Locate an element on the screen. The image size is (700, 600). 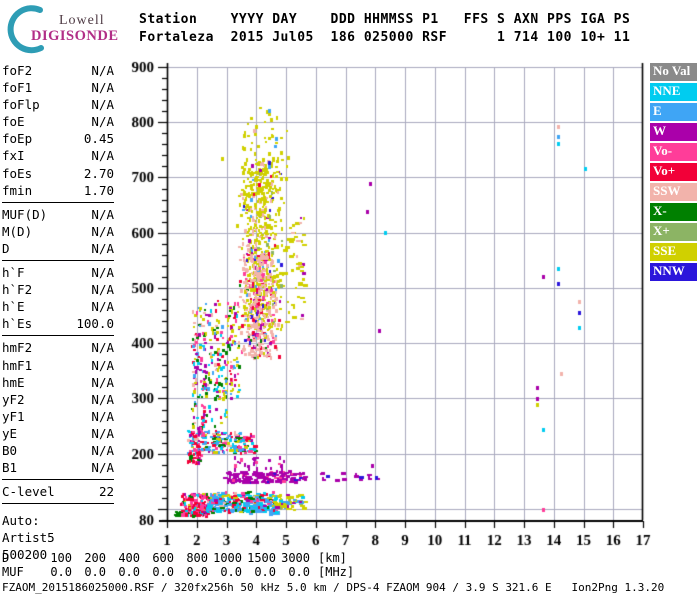
parameter-row: hmF2 N/A is located at coordinates (58, 347).